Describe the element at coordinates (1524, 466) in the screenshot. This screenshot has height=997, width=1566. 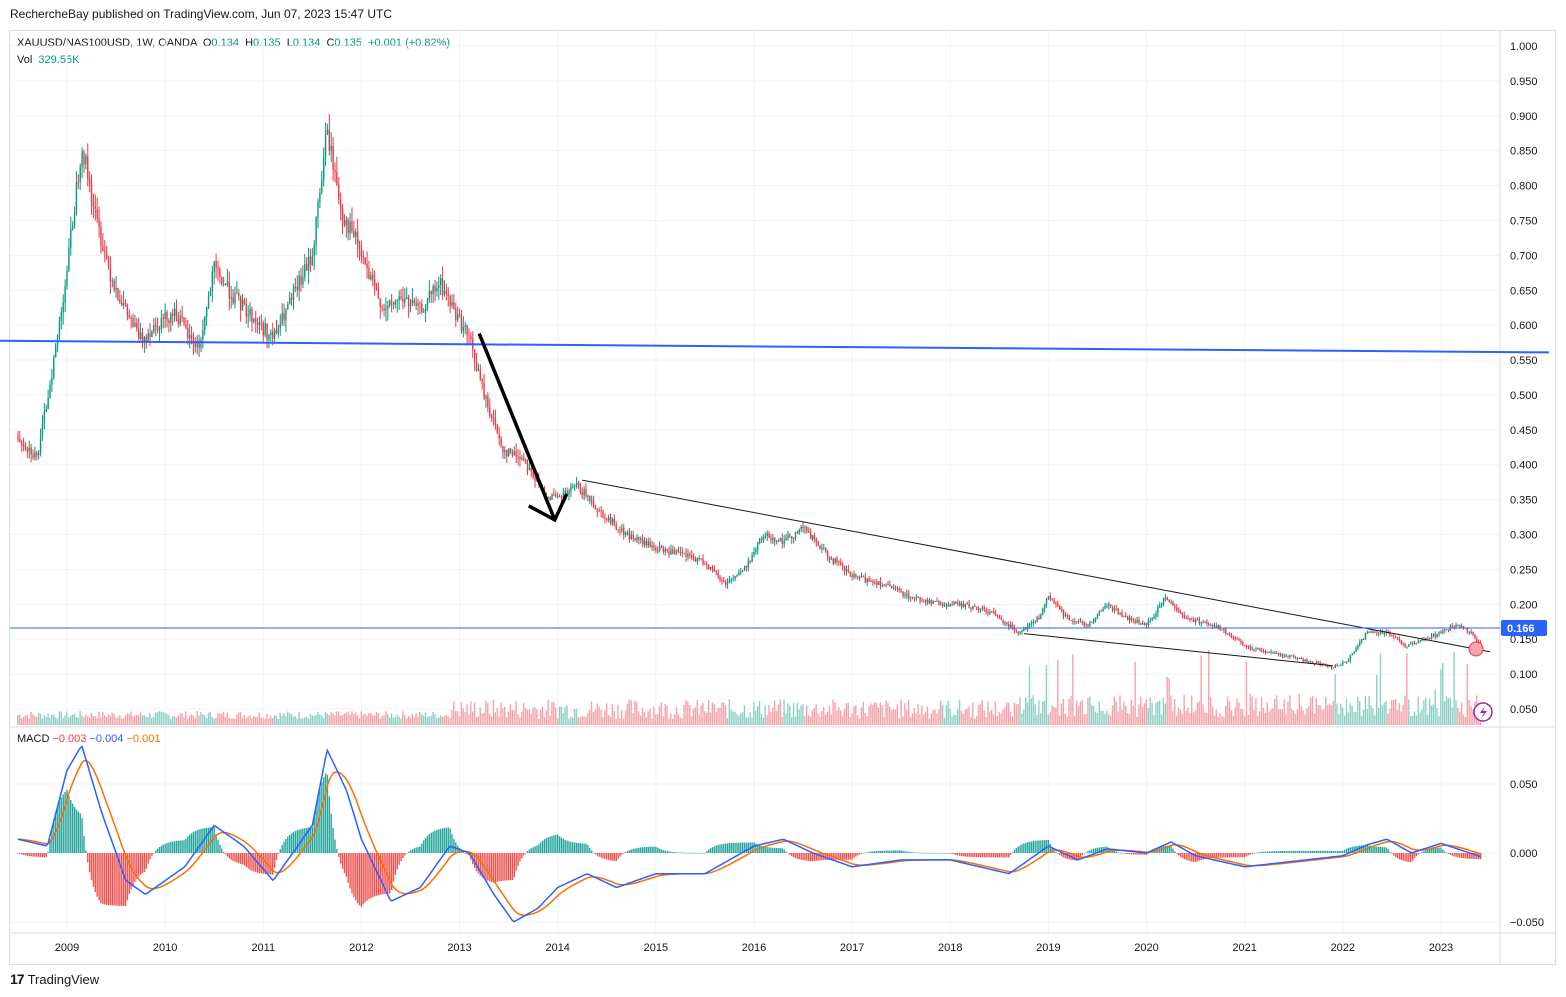
I see `price-tick-label: 0.400` at that location.